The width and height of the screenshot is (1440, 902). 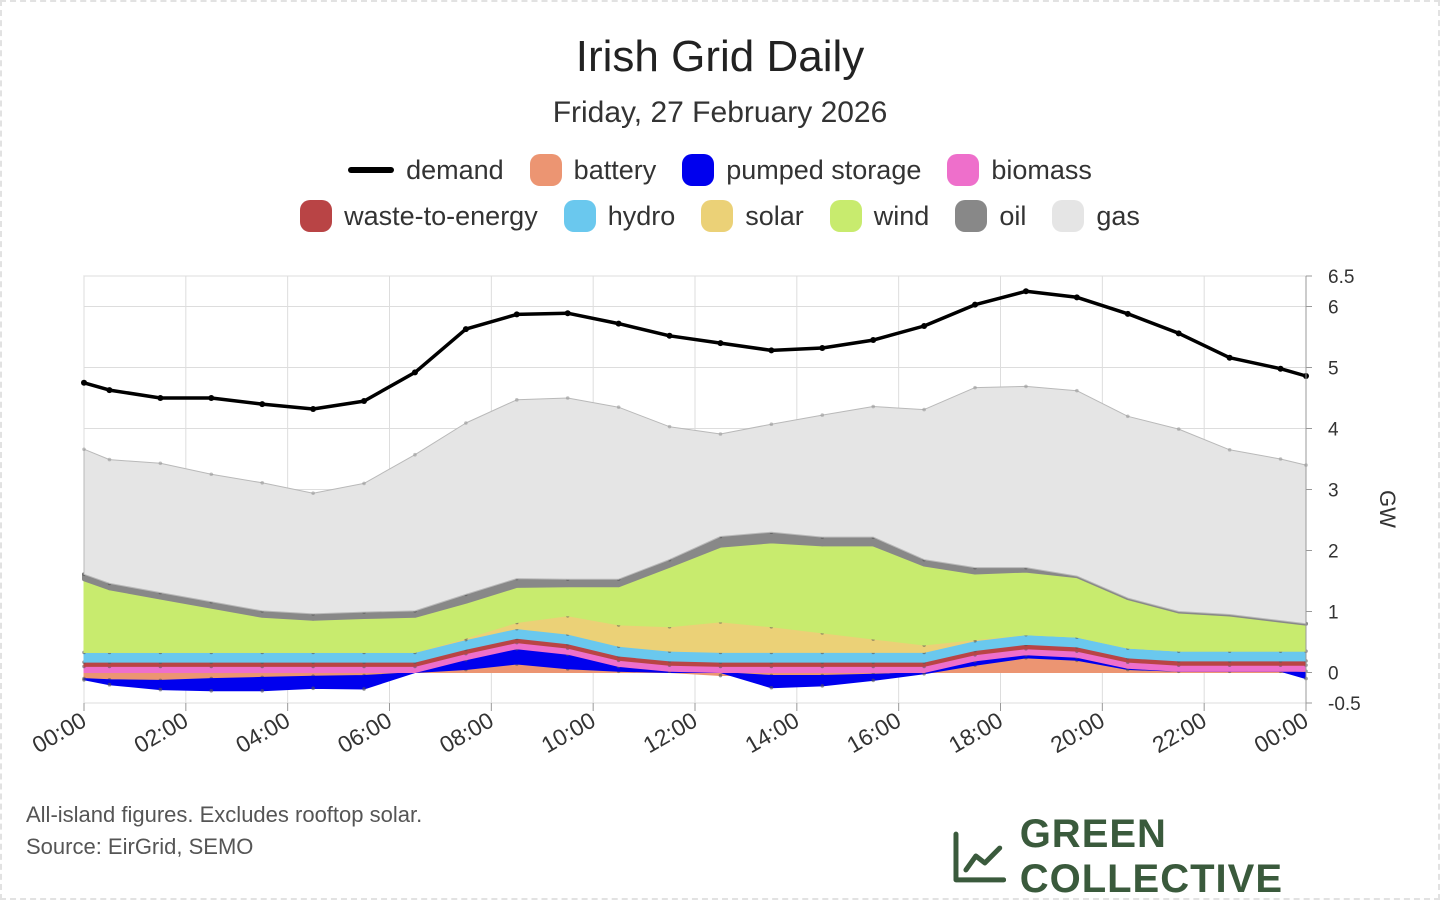 I want to click on trend-chart-icon, so click(x=979, y=857).